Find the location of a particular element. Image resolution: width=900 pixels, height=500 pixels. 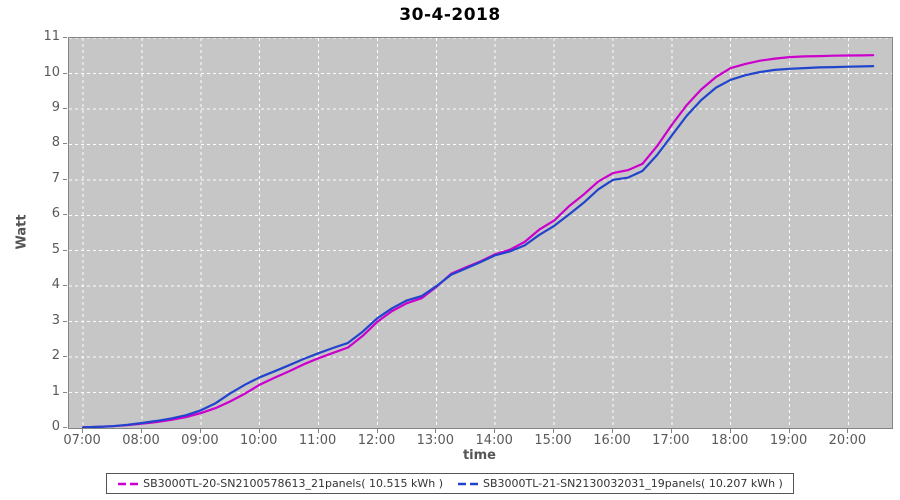

y-tick-label: 11 is located at coordinates (51, 36).